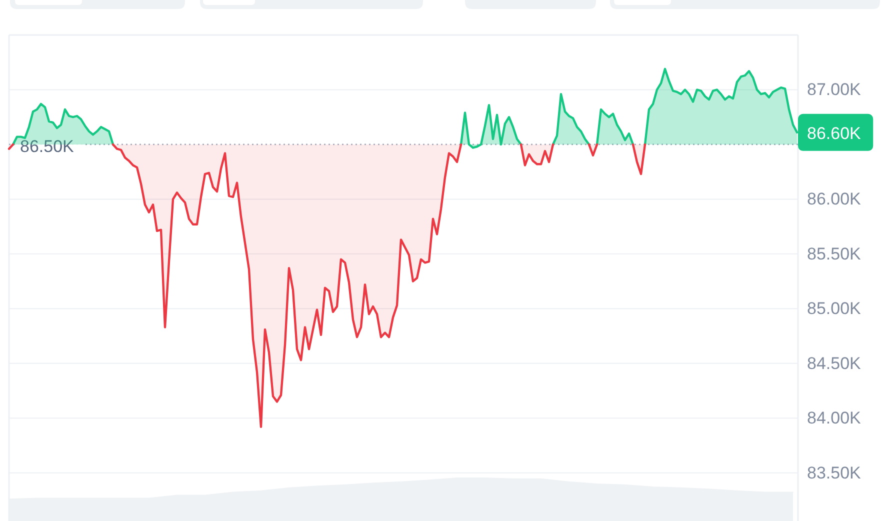 The height and width of the screenshot is (521, 883). I want to click on y-tick-label: 84.00K, so click(834, 418).